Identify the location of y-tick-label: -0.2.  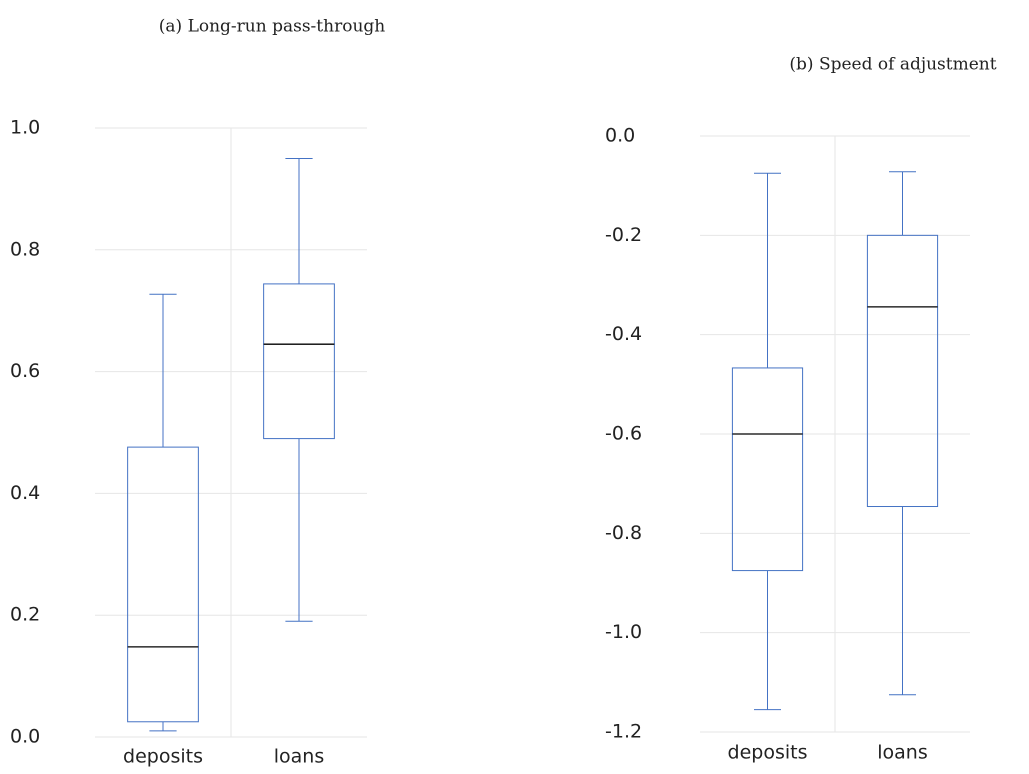
(623, 235).